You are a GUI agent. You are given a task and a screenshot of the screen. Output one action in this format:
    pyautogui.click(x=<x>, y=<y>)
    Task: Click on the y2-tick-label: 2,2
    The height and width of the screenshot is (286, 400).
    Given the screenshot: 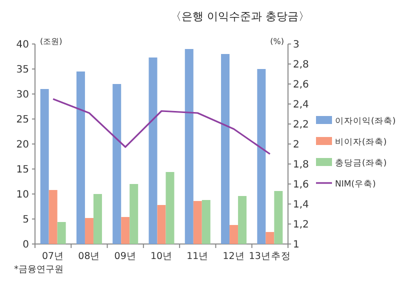 What is the action you would take?
    pyautogui.click(x=301, y=125)
    